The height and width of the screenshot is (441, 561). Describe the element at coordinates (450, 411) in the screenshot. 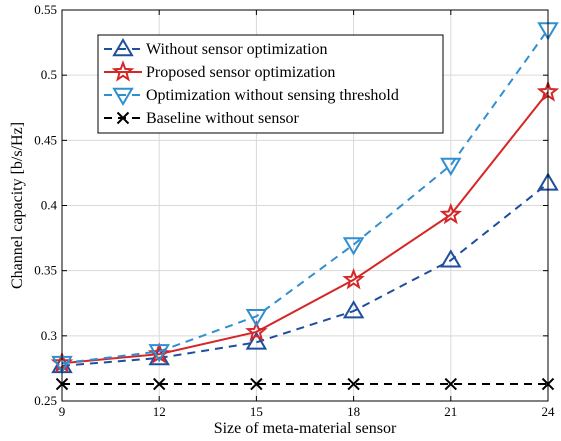

I see `x-tick-label: 21` at that location.